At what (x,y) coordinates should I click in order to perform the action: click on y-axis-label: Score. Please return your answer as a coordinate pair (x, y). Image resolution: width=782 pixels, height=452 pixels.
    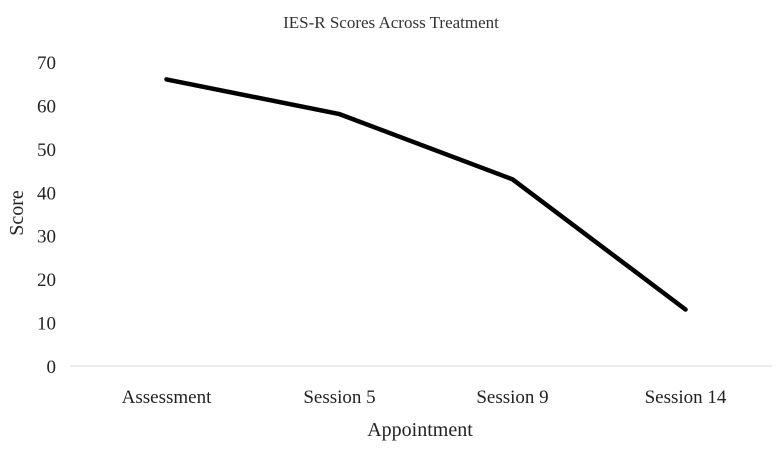
    Looking at the image, I should click on (17, 213).